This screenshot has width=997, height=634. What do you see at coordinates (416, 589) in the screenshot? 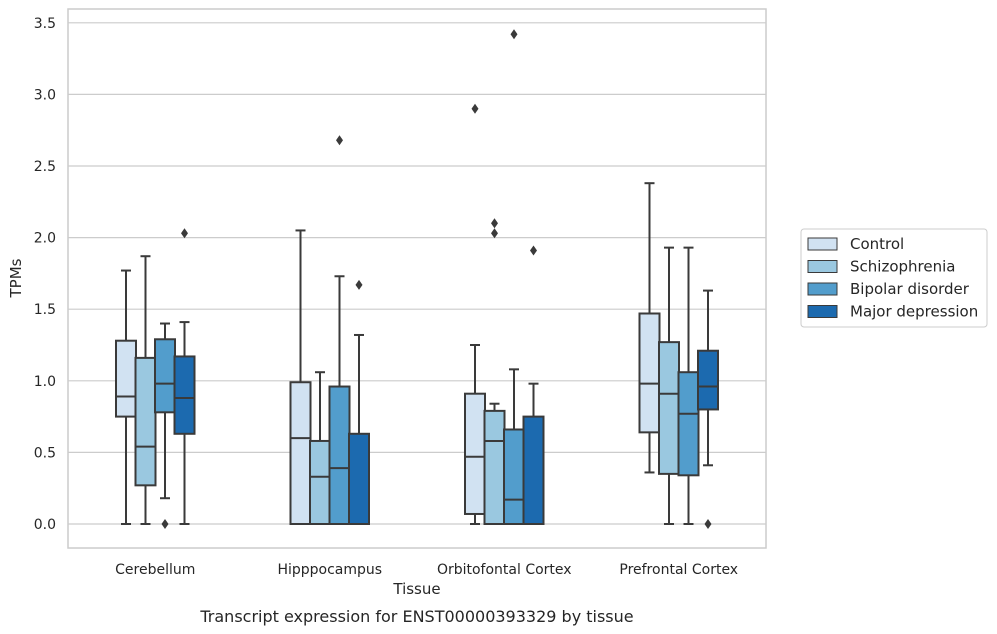
I see `x-axis-title: Tissue` at bounding box center [416, 589].